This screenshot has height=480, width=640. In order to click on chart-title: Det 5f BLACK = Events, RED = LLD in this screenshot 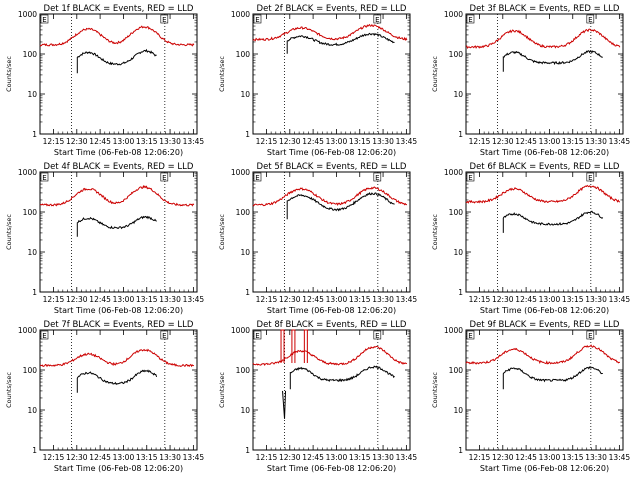, I will do `click(332, 167)`.